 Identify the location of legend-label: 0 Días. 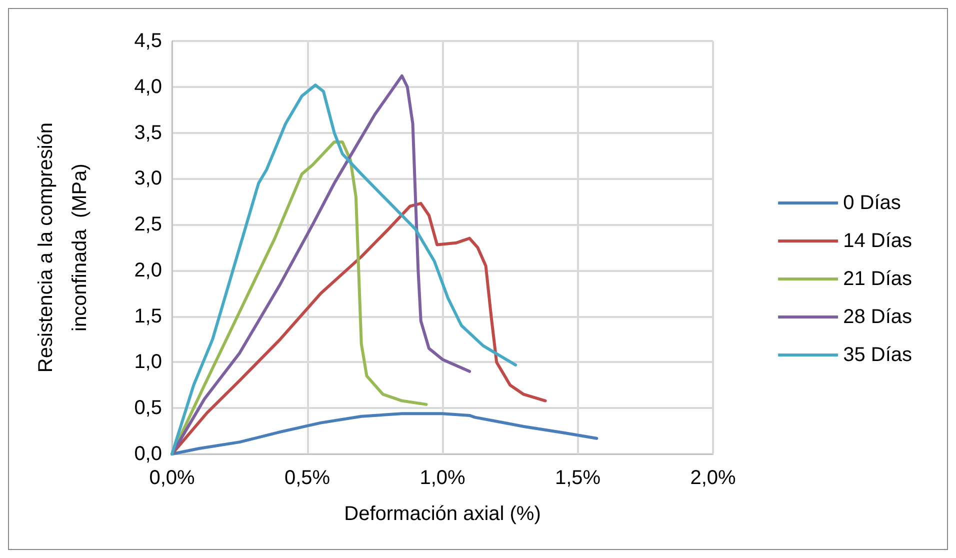
(872, 203).